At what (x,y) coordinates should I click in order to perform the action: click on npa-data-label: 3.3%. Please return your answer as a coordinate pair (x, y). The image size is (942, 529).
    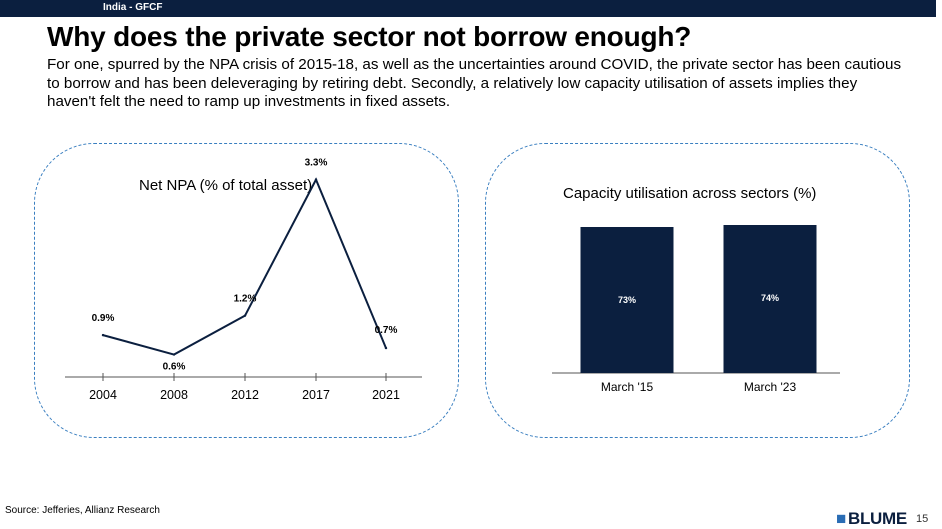
    Looking at the image, I should click on (316, 163).